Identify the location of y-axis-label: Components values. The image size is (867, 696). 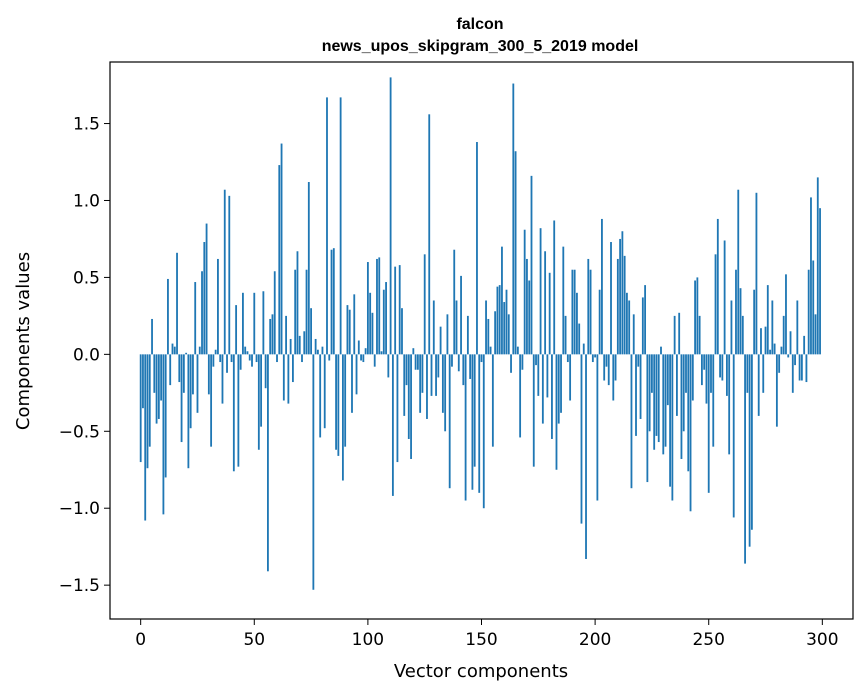
(23, 341).